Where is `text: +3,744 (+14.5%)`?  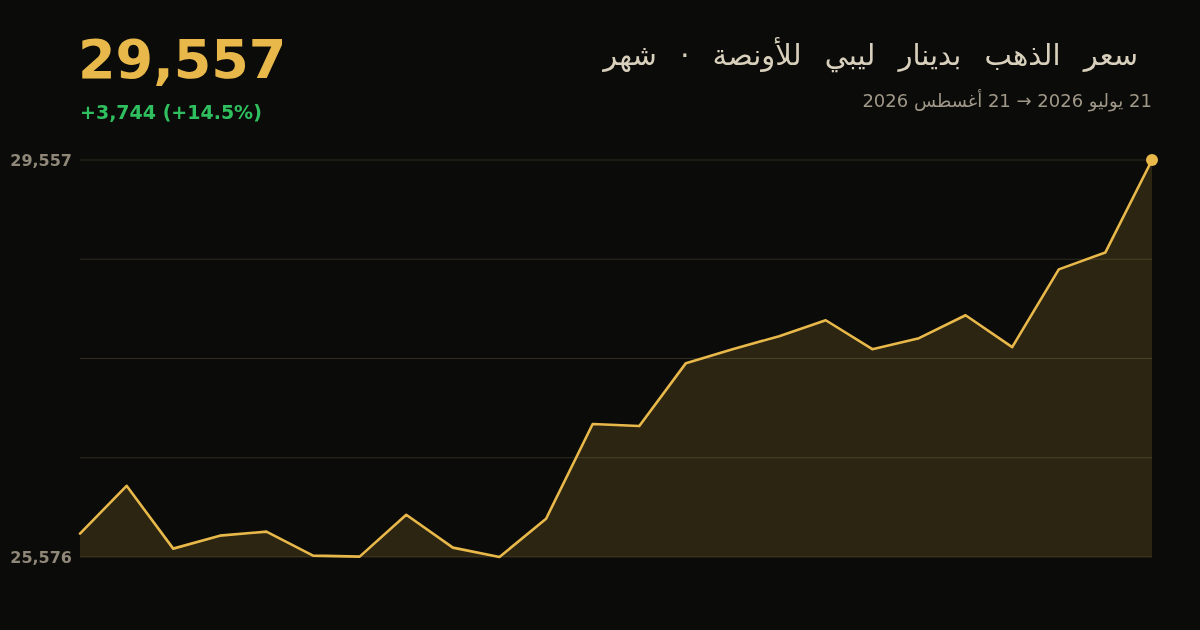 text: +3,744 (+14.5%) is located at coordinates (171, 112).